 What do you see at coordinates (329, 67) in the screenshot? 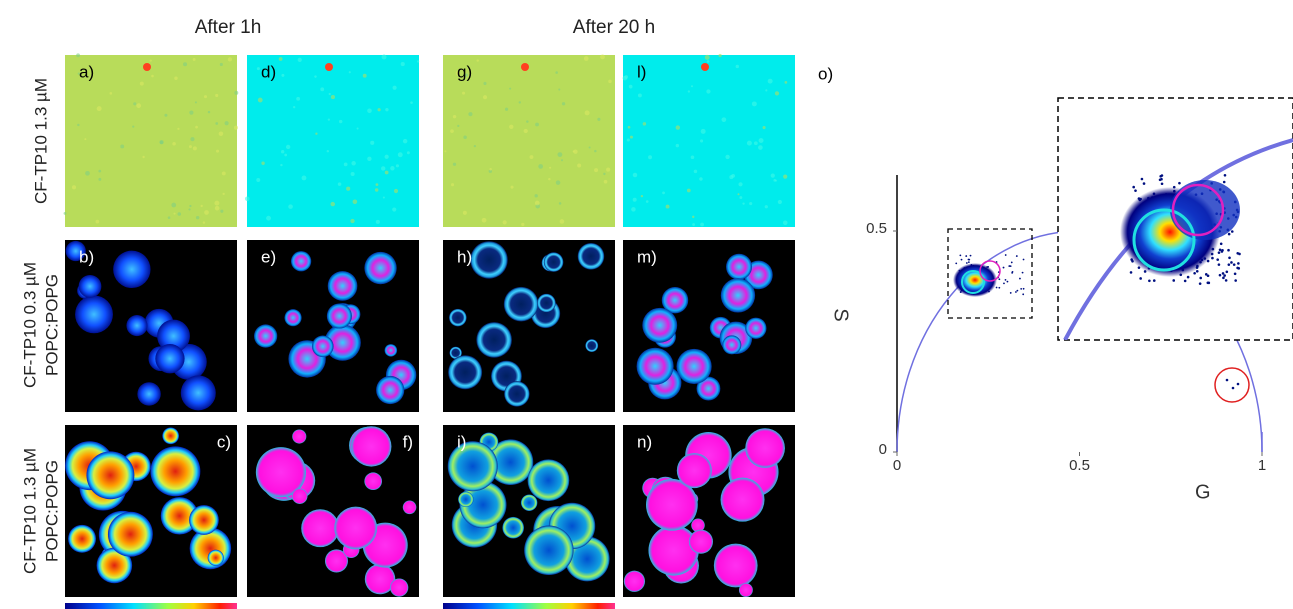
I see `spot` at bounding box center [329, 67].